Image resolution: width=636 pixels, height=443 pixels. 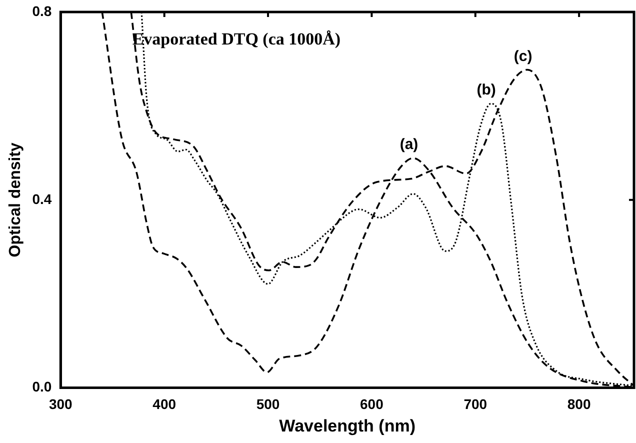 I want to click on series-label: (b), so click(x=486, y=90).